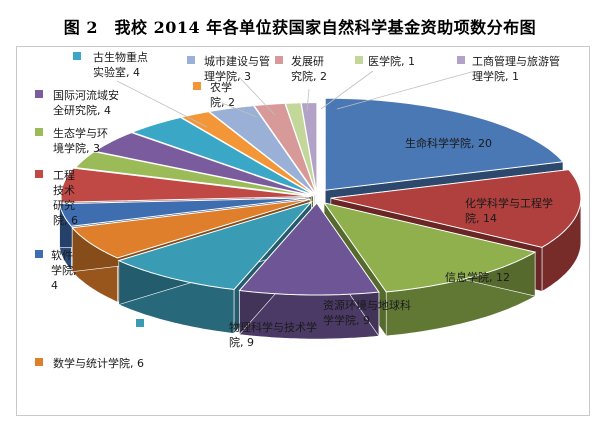 The width and height of the screenshot is (600, 426). Describe the element at coordinates (80, 133) in the screenshot. I see `data-label-line: 生态学与环` at that location.